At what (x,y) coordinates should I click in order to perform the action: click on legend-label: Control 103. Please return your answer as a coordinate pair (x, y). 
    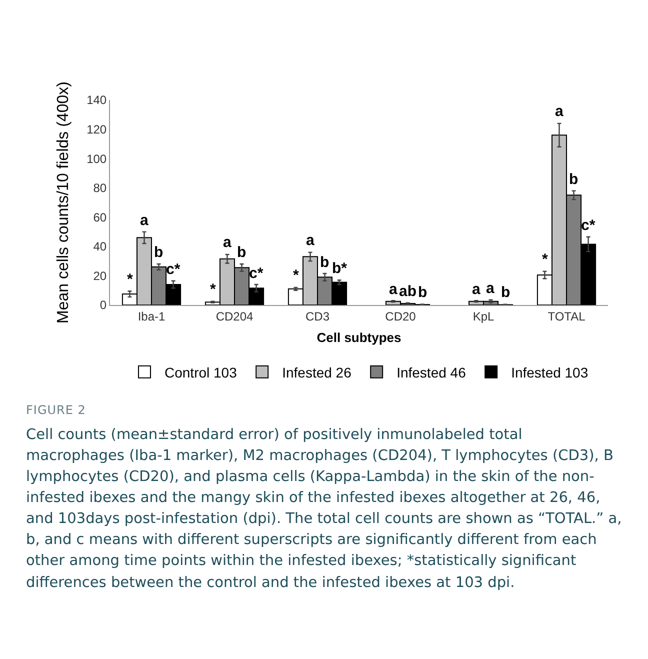
    Looking at the image, I should click on (201, 372).